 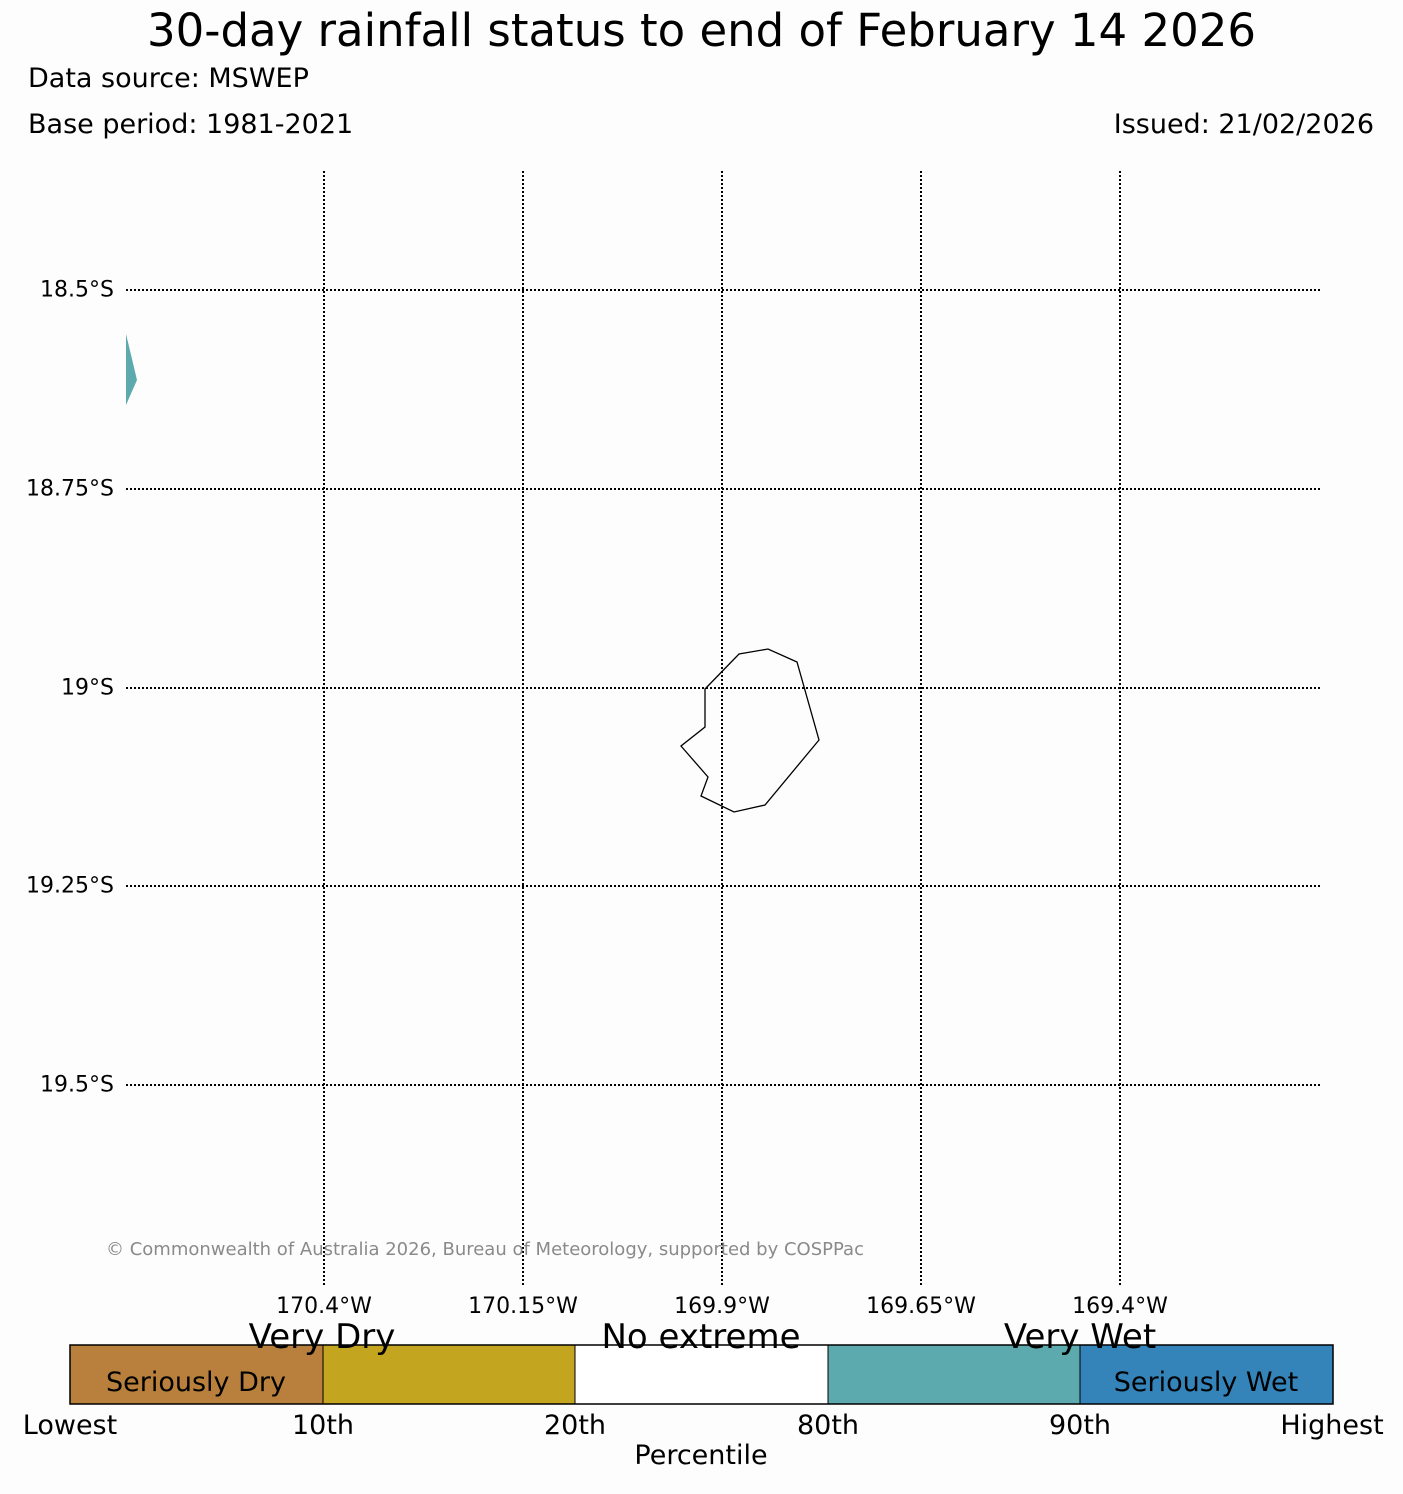 I want to click on base-period: Base period: 1981-2021, so click(x=191, y=124).